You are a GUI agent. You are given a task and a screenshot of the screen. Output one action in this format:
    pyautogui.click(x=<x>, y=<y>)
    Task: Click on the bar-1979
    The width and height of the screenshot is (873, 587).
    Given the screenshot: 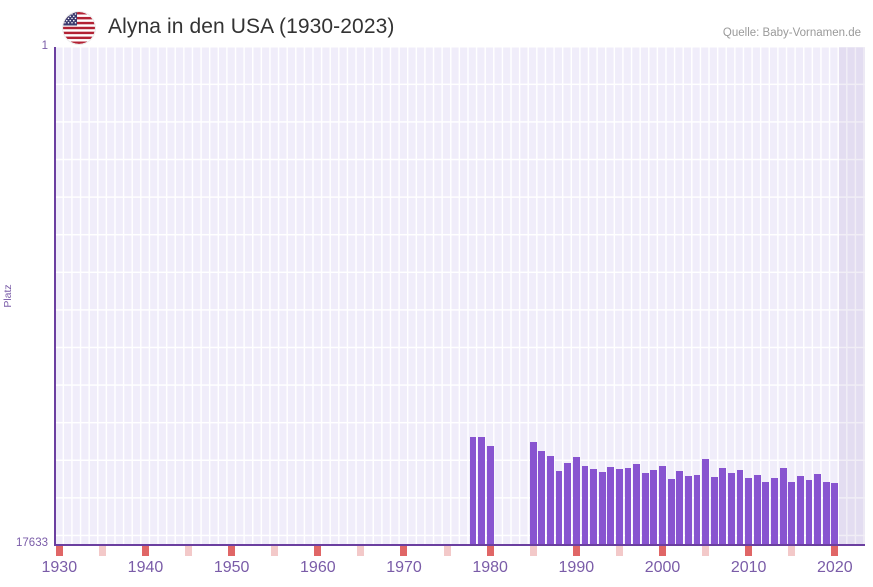 What is the action you would take?
    pyautogui.click(x=481, y=491)
    